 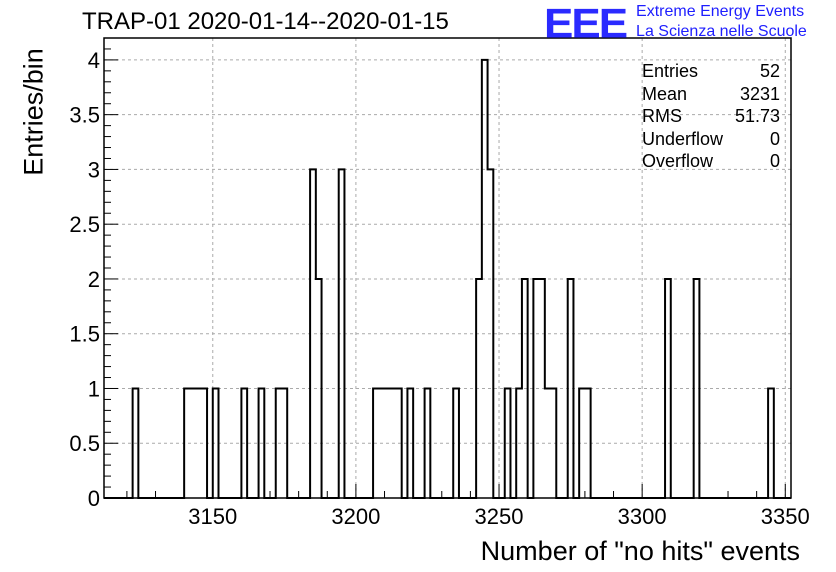 I want to click on x-tick-label: 3200, so click(x=355, y=516).